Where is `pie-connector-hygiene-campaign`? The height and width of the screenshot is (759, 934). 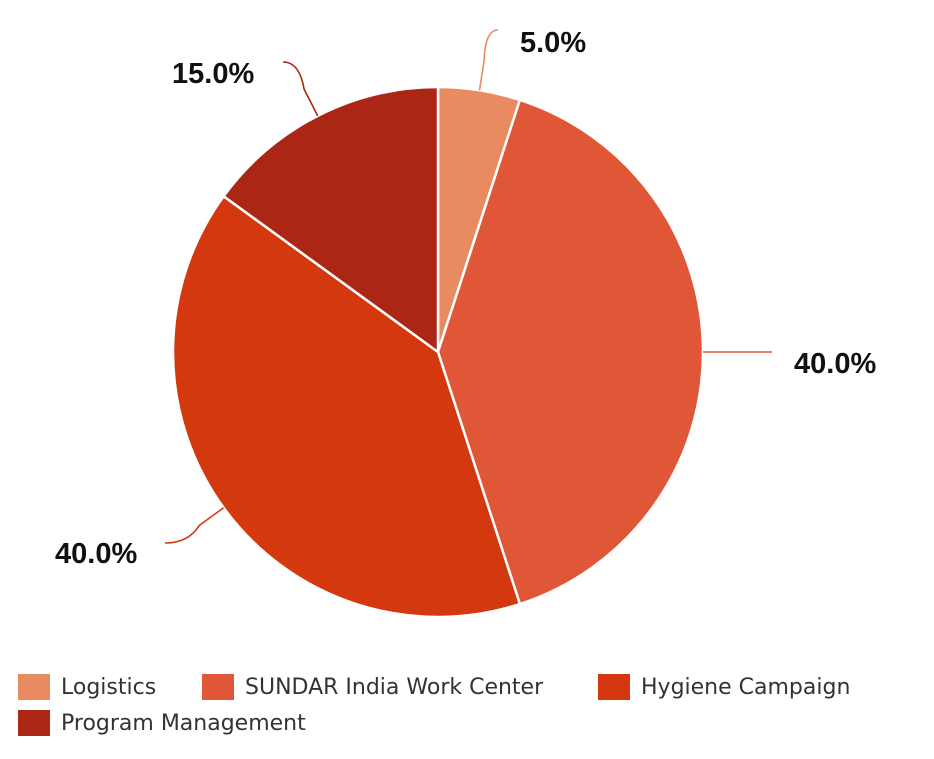
pie-connector-hygiene-campaign is located at coordinates (194, 525).